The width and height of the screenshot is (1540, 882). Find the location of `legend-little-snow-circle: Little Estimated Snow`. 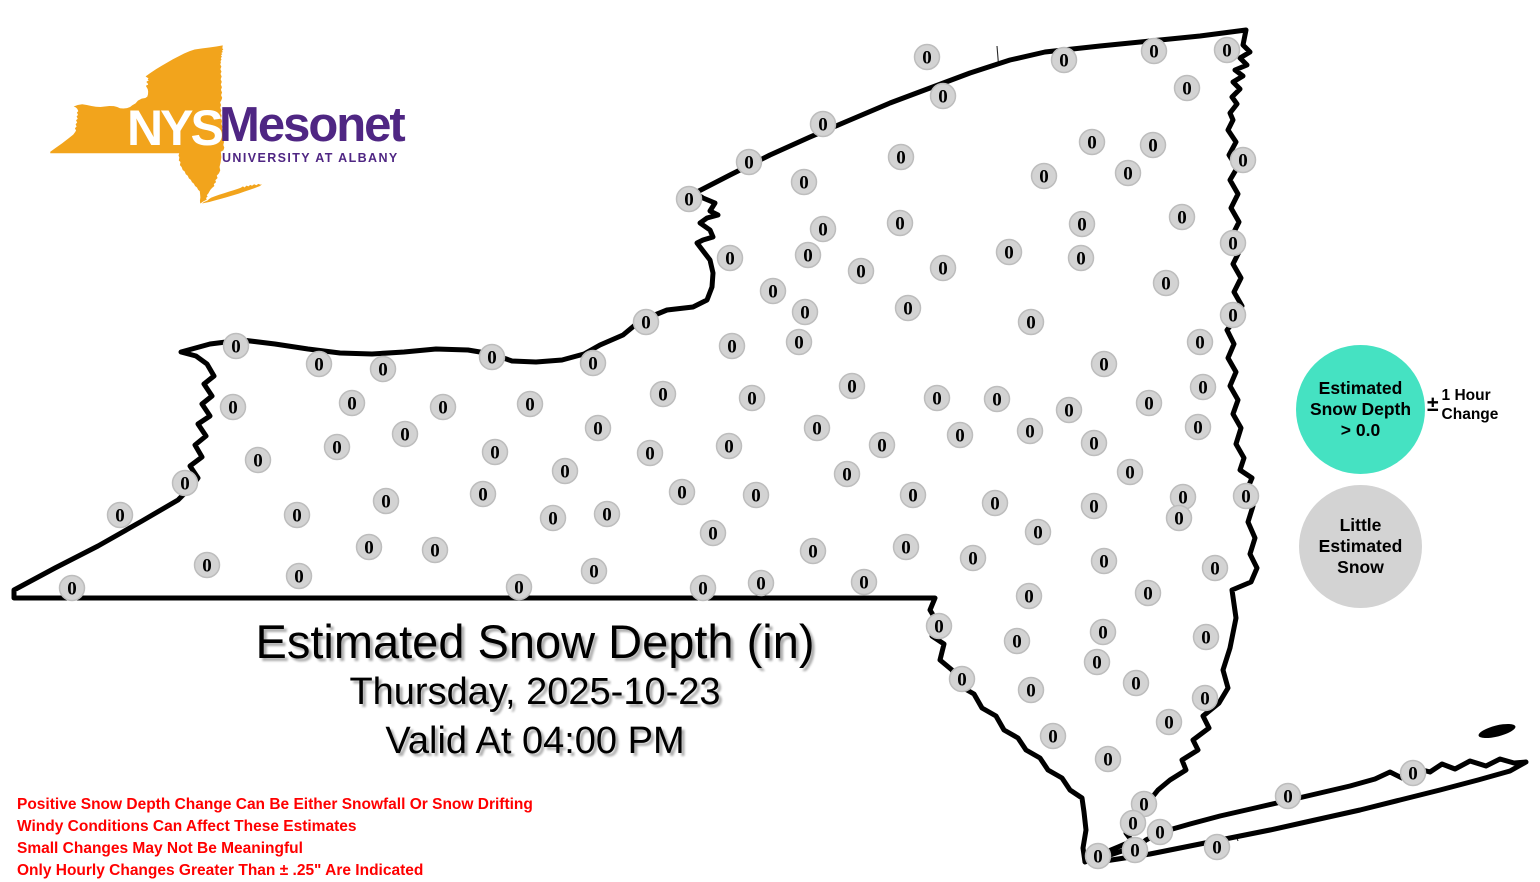

legend-little-snow-circle: Little Estimated Snow is located at coordinates (1360, 546).